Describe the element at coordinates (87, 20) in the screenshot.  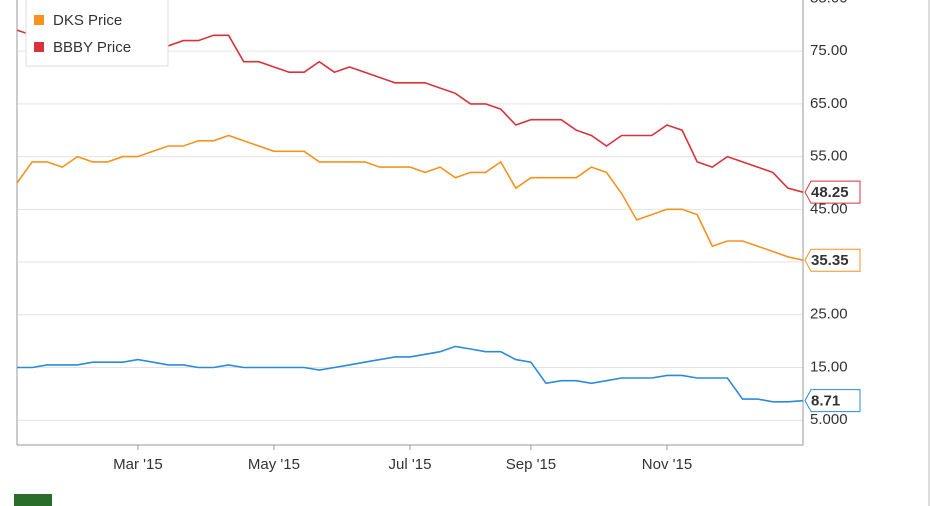
I see `legend-label: DKS Price` at that location.